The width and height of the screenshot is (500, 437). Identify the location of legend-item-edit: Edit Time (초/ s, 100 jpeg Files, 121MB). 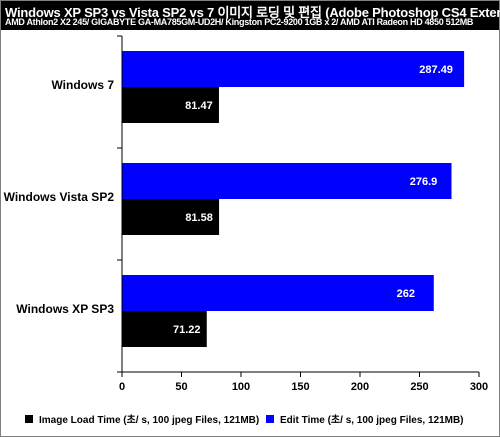
(365, 418).